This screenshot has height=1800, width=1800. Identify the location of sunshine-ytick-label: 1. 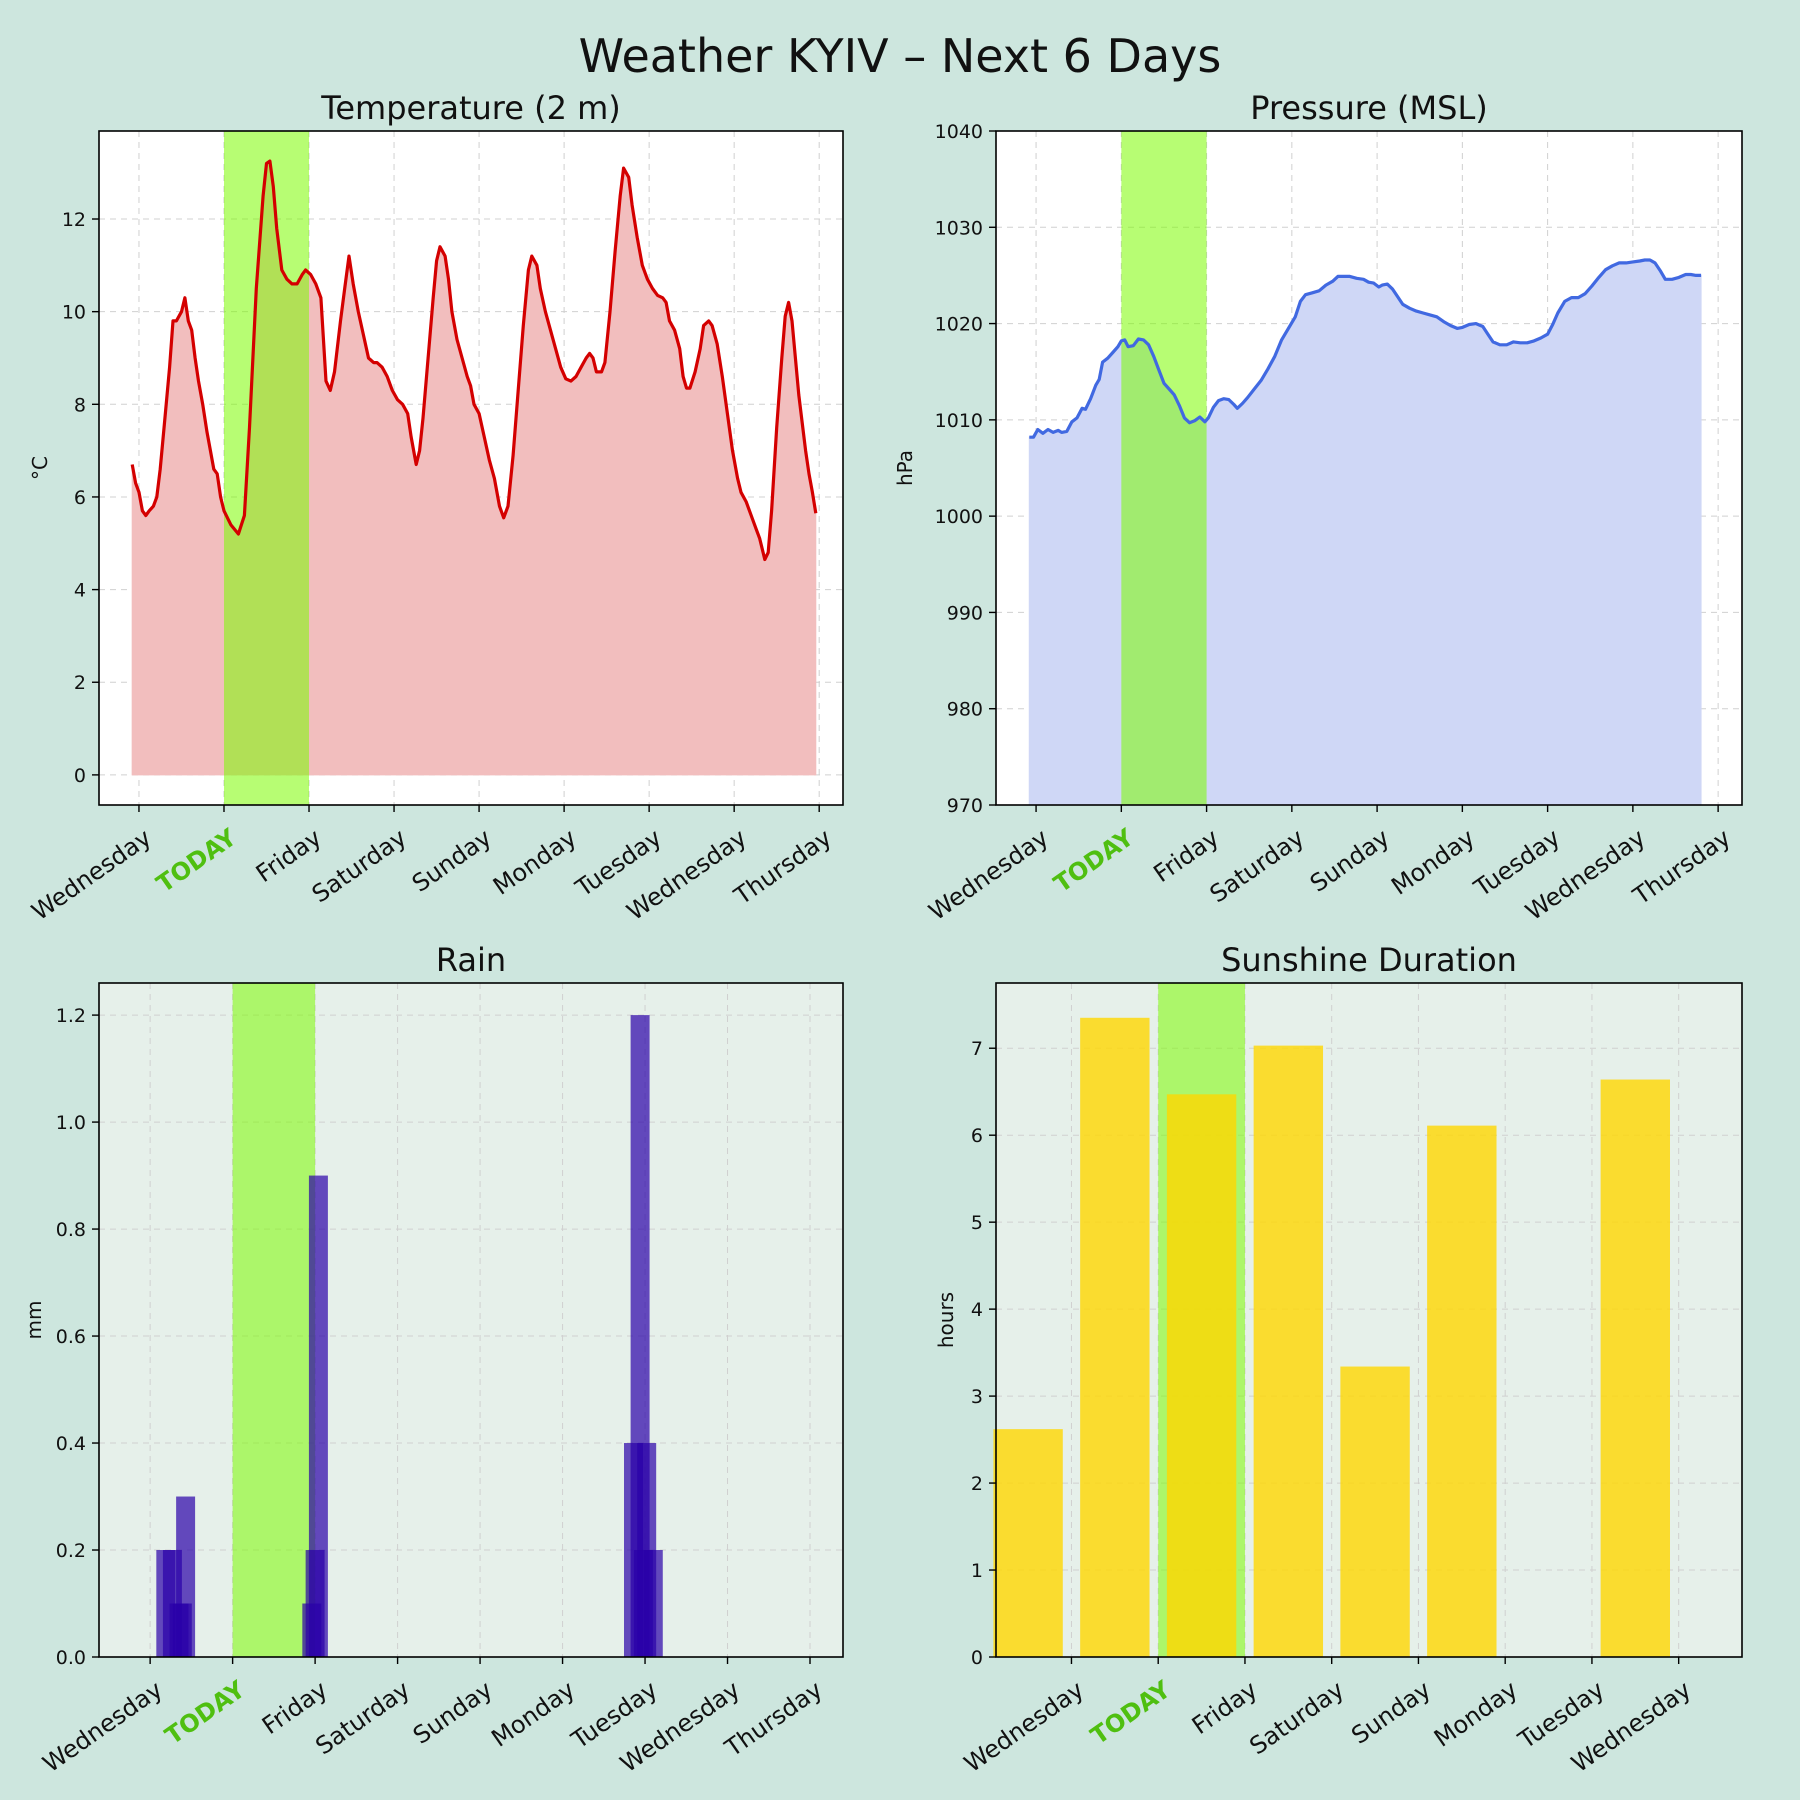
(977, 1571).